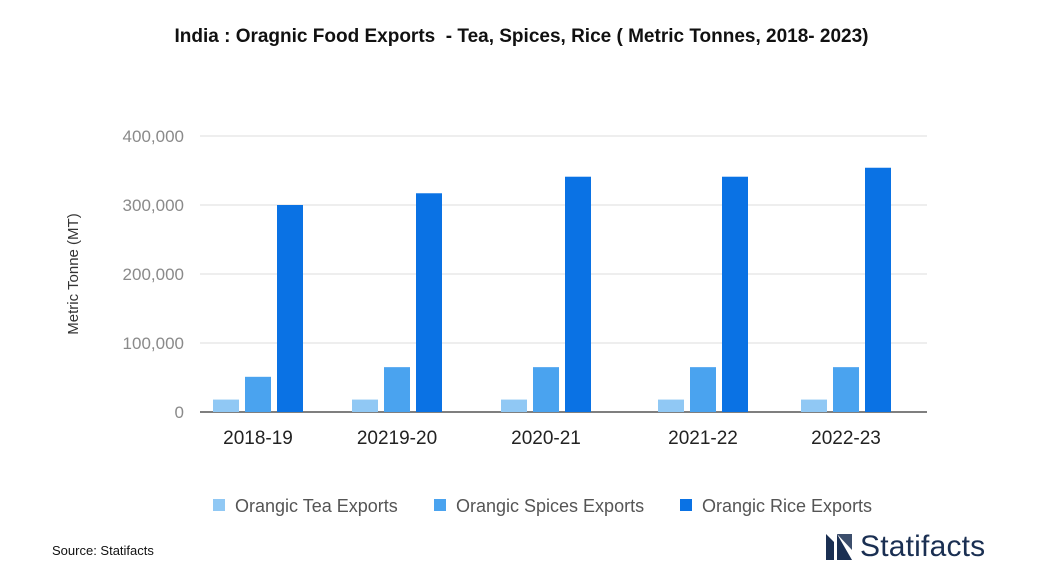 This screenshot has width=1043, height=586. I want to click on y-tick-label: 300,000, so click(153, 205).